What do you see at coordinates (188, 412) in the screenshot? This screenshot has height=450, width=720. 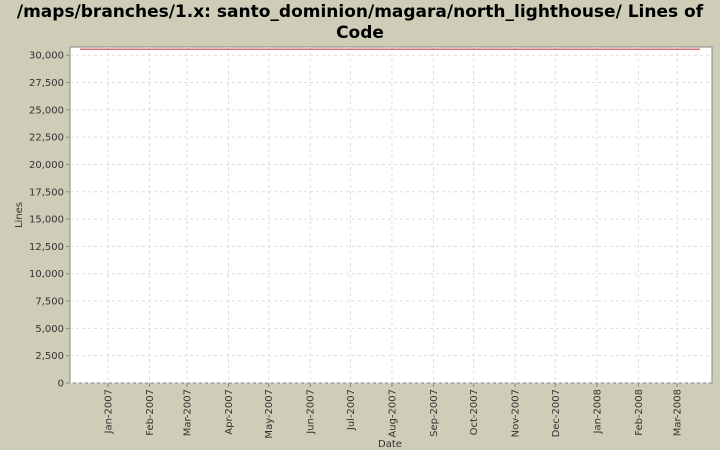 I see `x-tick-label: Mar-2007` at bounding box center [188, 412].